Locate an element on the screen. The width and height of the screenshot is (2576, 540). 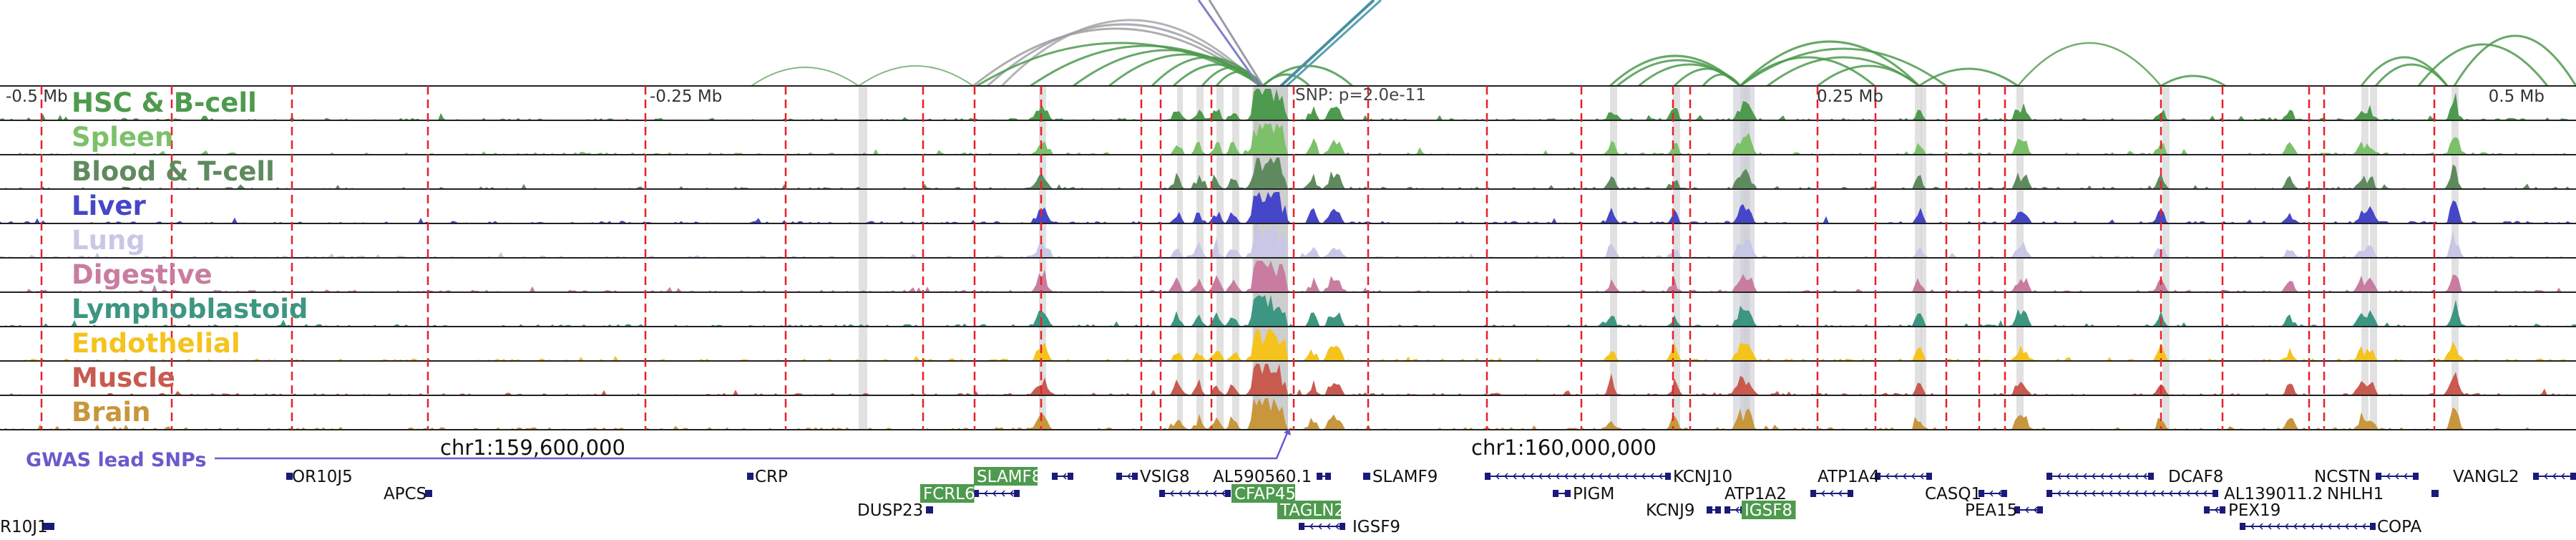
axis-label: -0.5 Mb is located at coordinates (37, 96).